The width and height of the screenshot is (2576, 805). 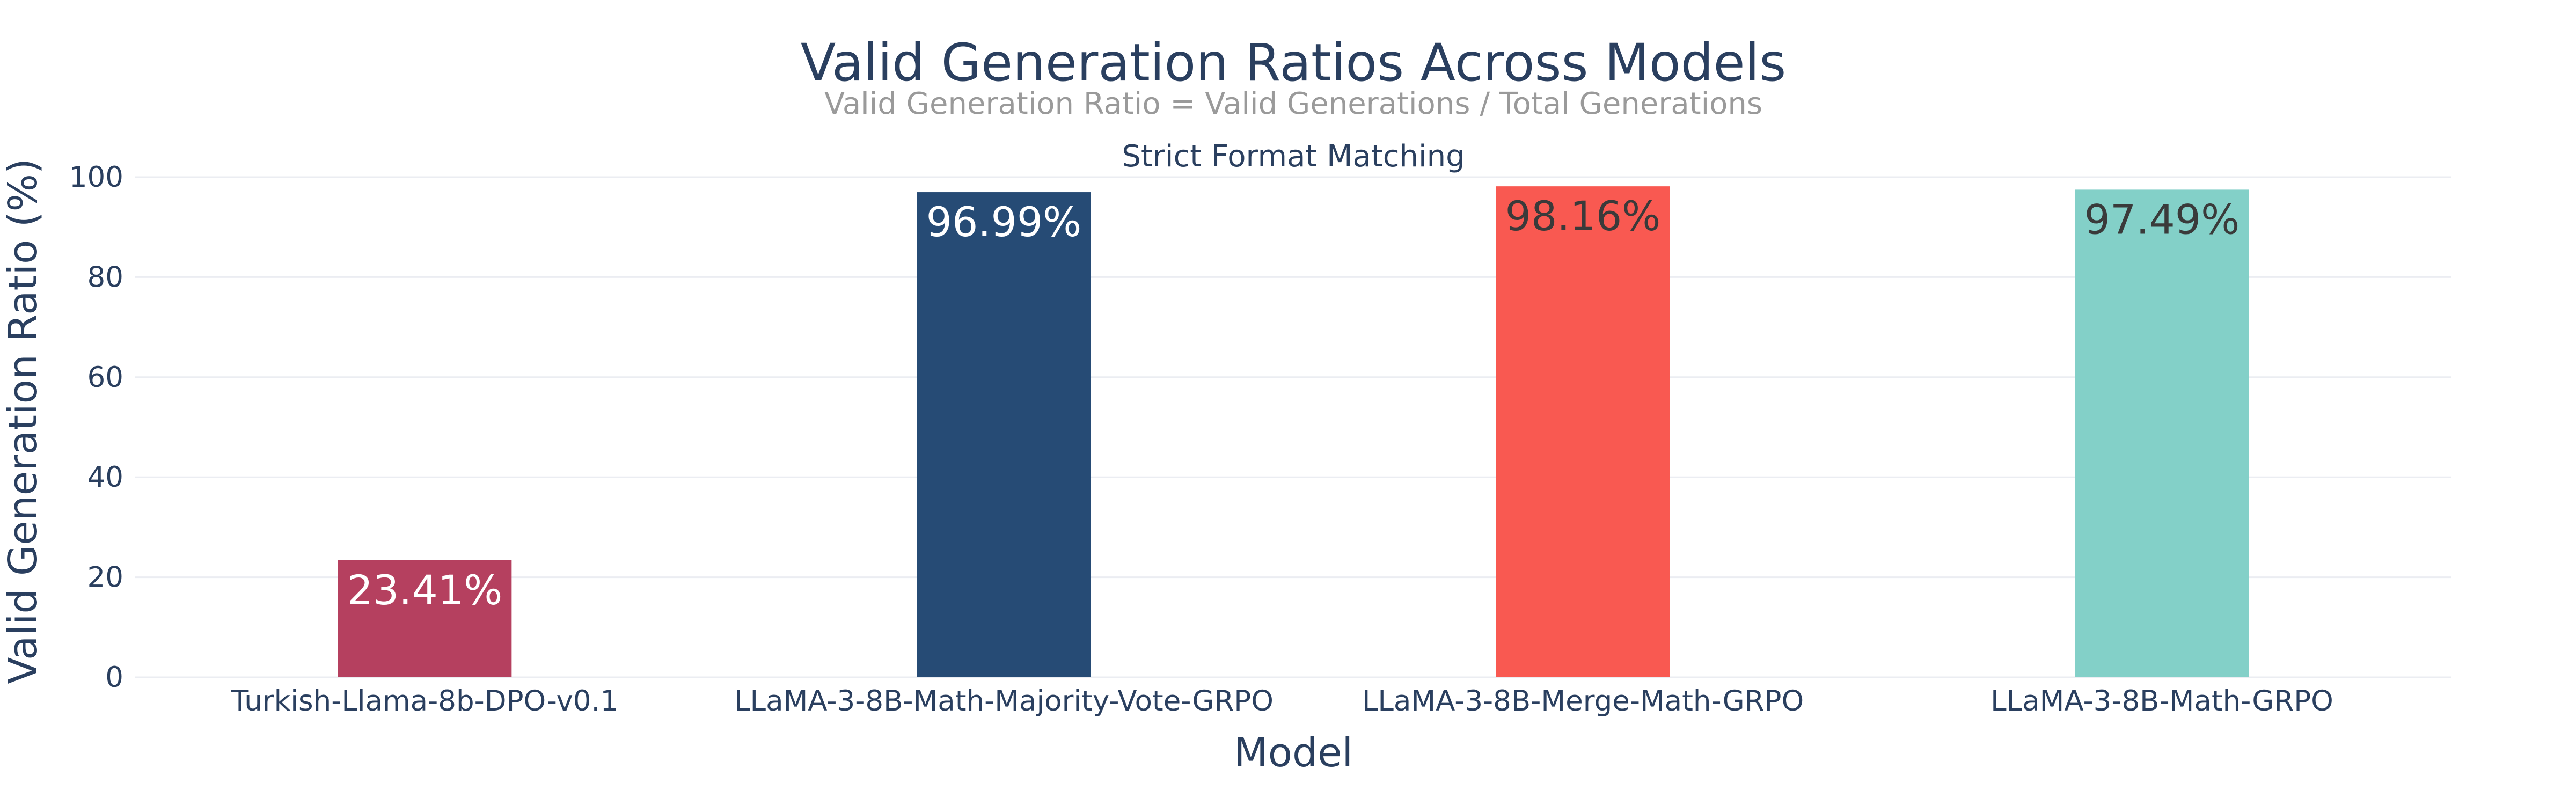 I want to click on x-tick-label: LLaMA-3-8B-Math-GRPO, so click(x=2161, y=701).